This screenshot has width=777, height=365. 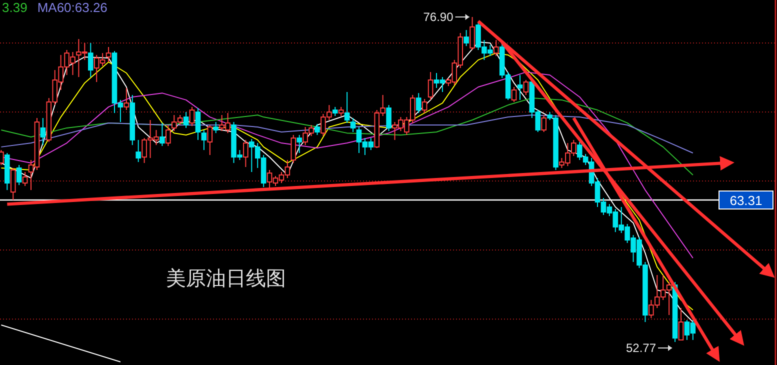 What do you see at coordinates (641, 347) in the screenshot?
I see `annotation: 52.77` at bounding box center [641, 347].